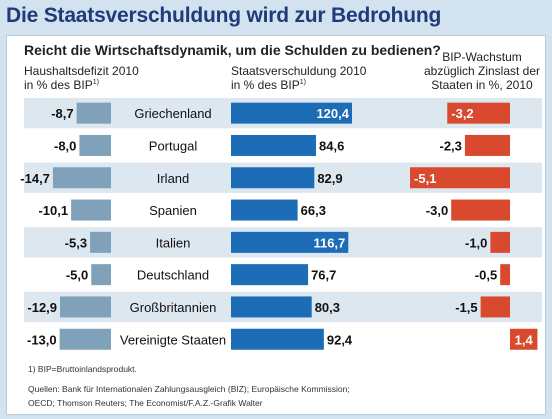 The image size is (552, 419). What do you see at coordinates (265, 85) in the screenshot?
I see `debt-header-unit: in % des BIP` at bounding box center [265, 85].